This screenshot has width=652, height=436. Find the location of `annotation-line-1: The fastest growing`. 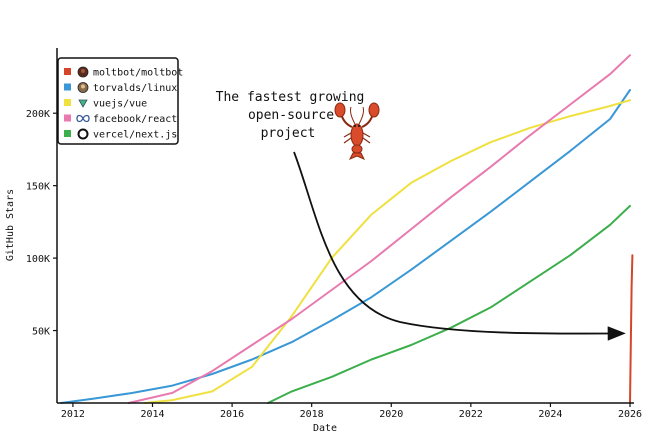

annotation-line-1: The fastest growing is located at coordinates (290, 97).